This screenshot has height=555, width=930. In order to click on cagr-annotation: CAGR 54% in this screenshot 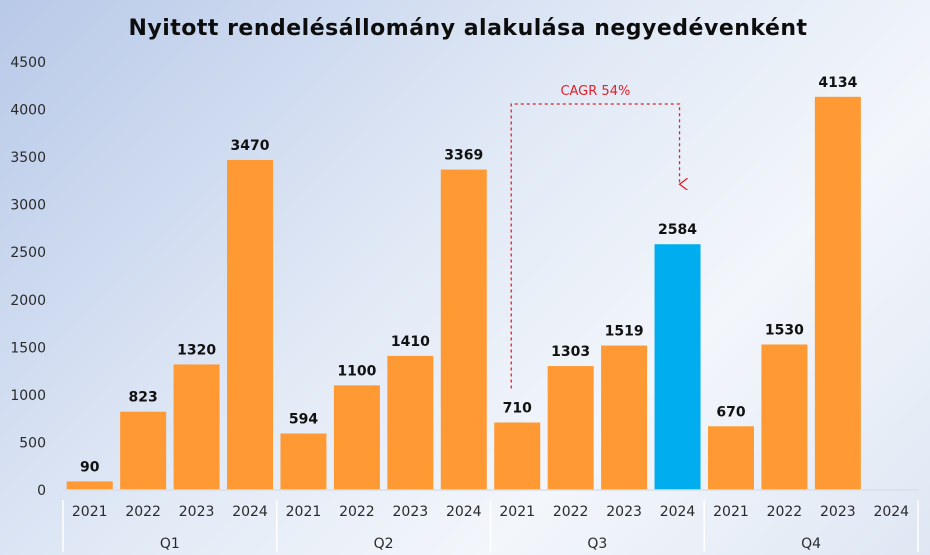, I will do `click(594, 236)`.